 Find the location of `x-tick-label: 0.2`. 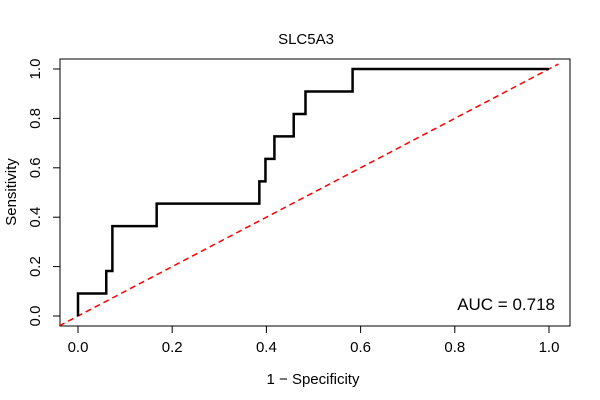

x-tick-label: 0.2 is located at coordinates (172, 347).